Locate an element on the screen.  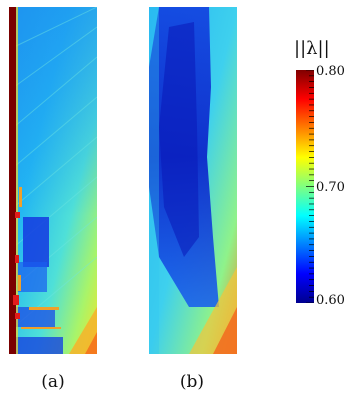
colorbar-tick-label: 0.60 is located at coordinates (330, 300).